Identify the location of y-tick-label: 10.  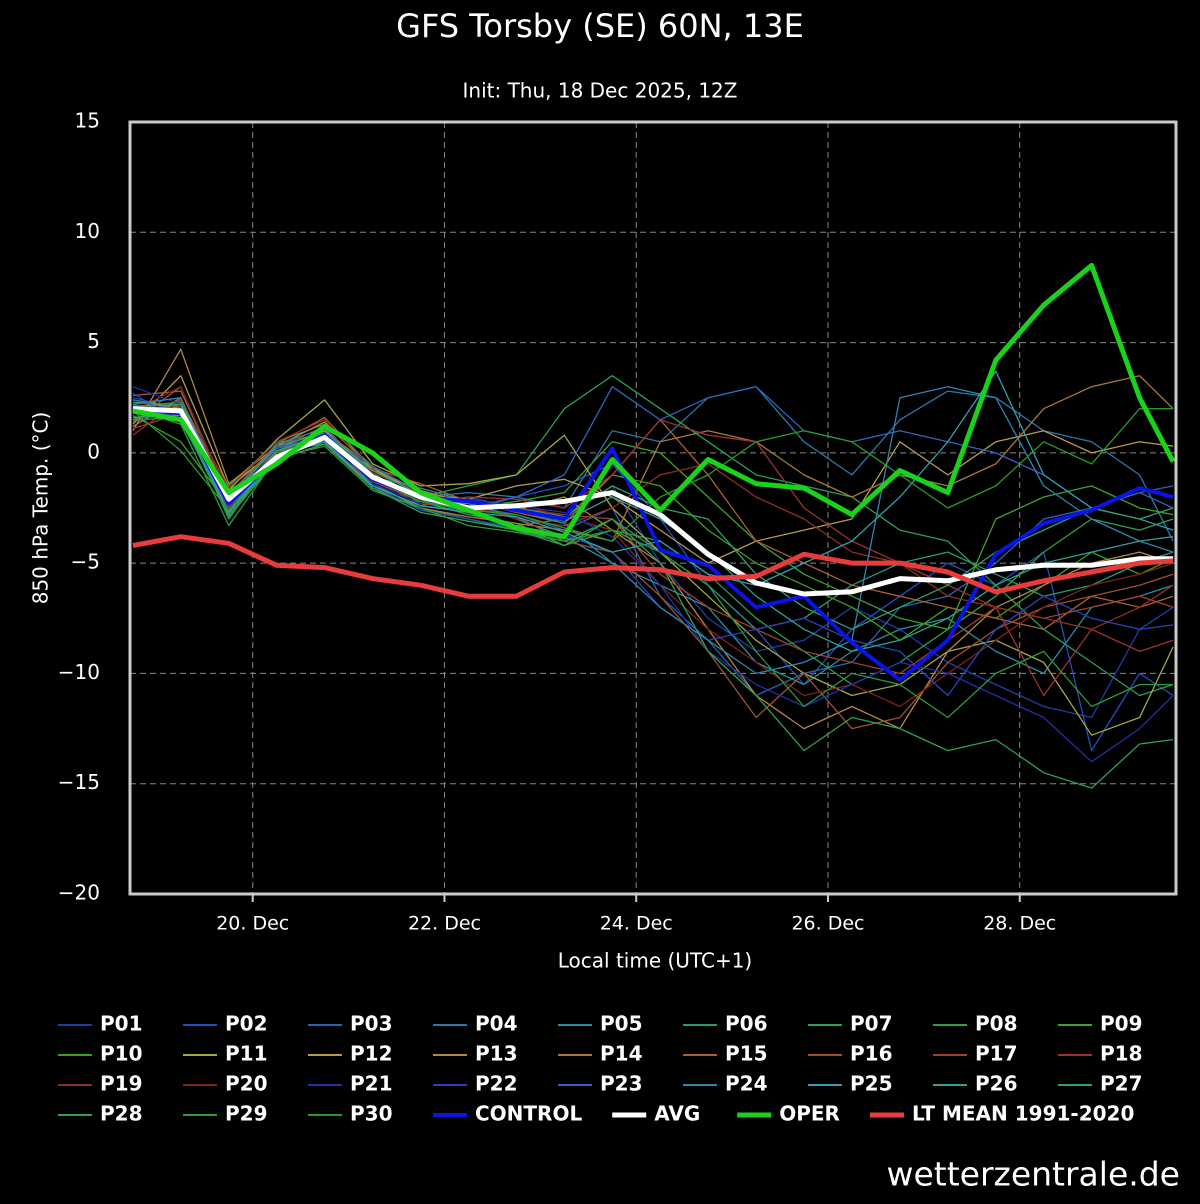
(87, 231).